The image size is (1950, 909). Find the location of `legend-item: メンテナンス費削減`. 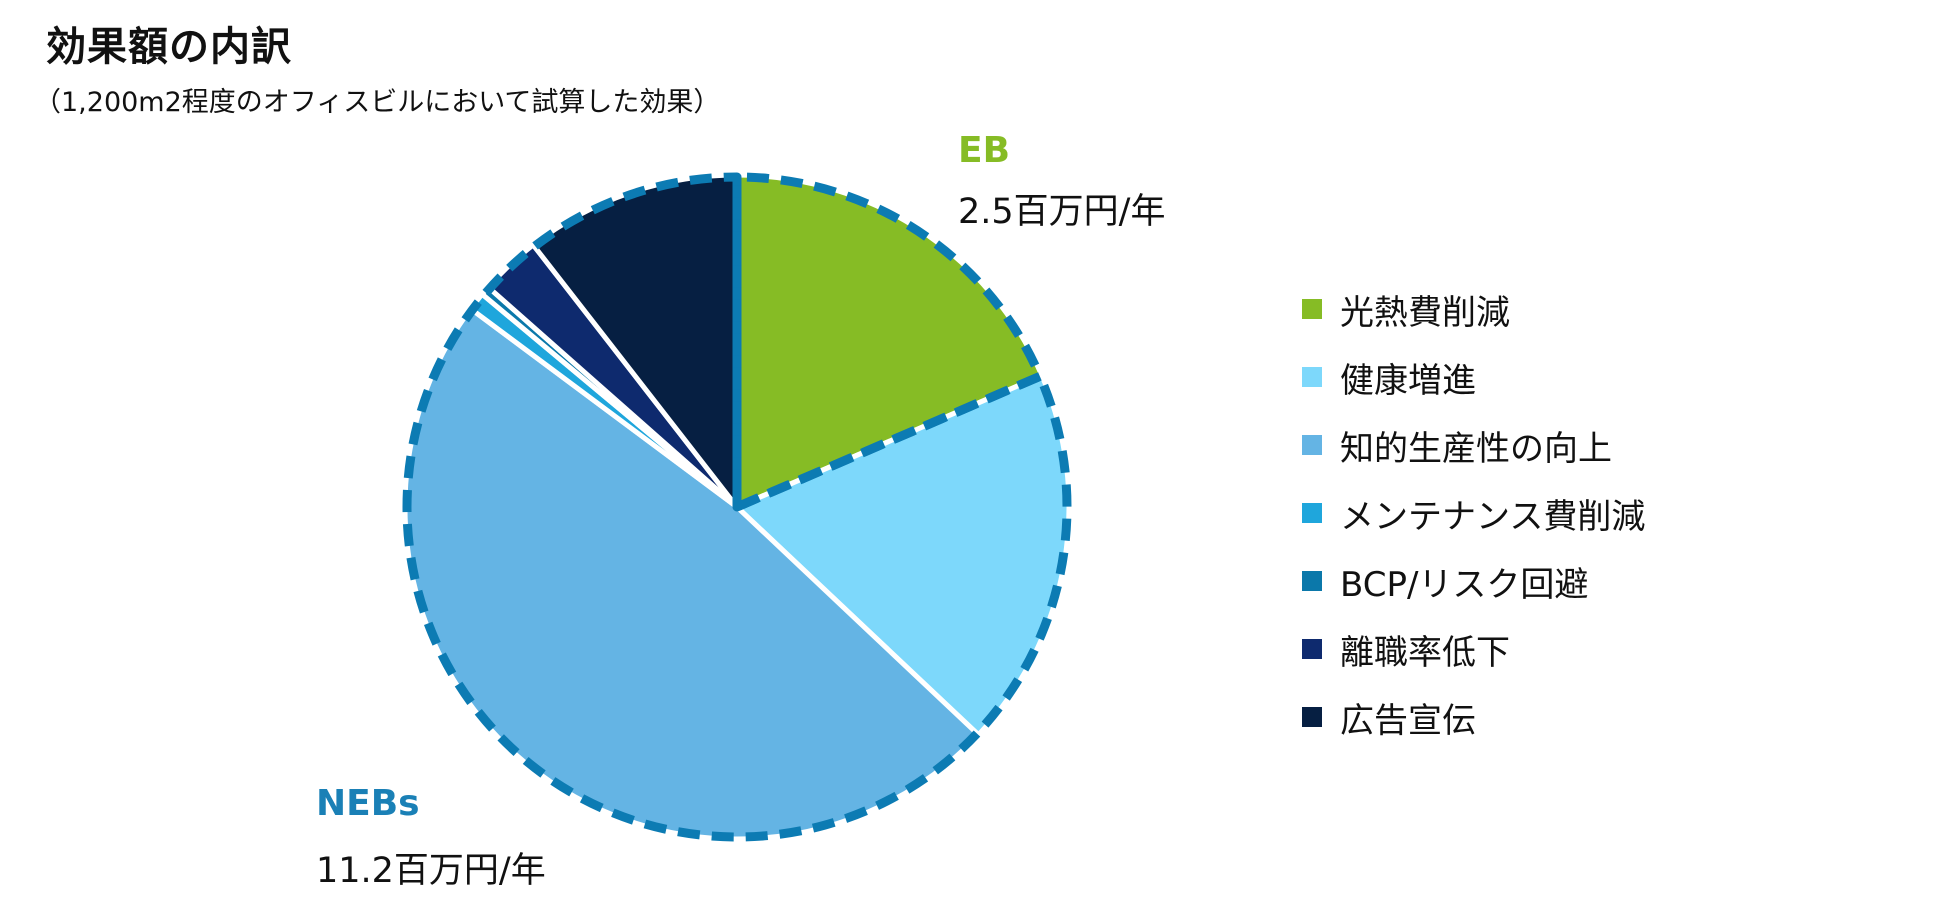

legend-item: メンテナンス費削減 is located at coordinates (1473, 513).